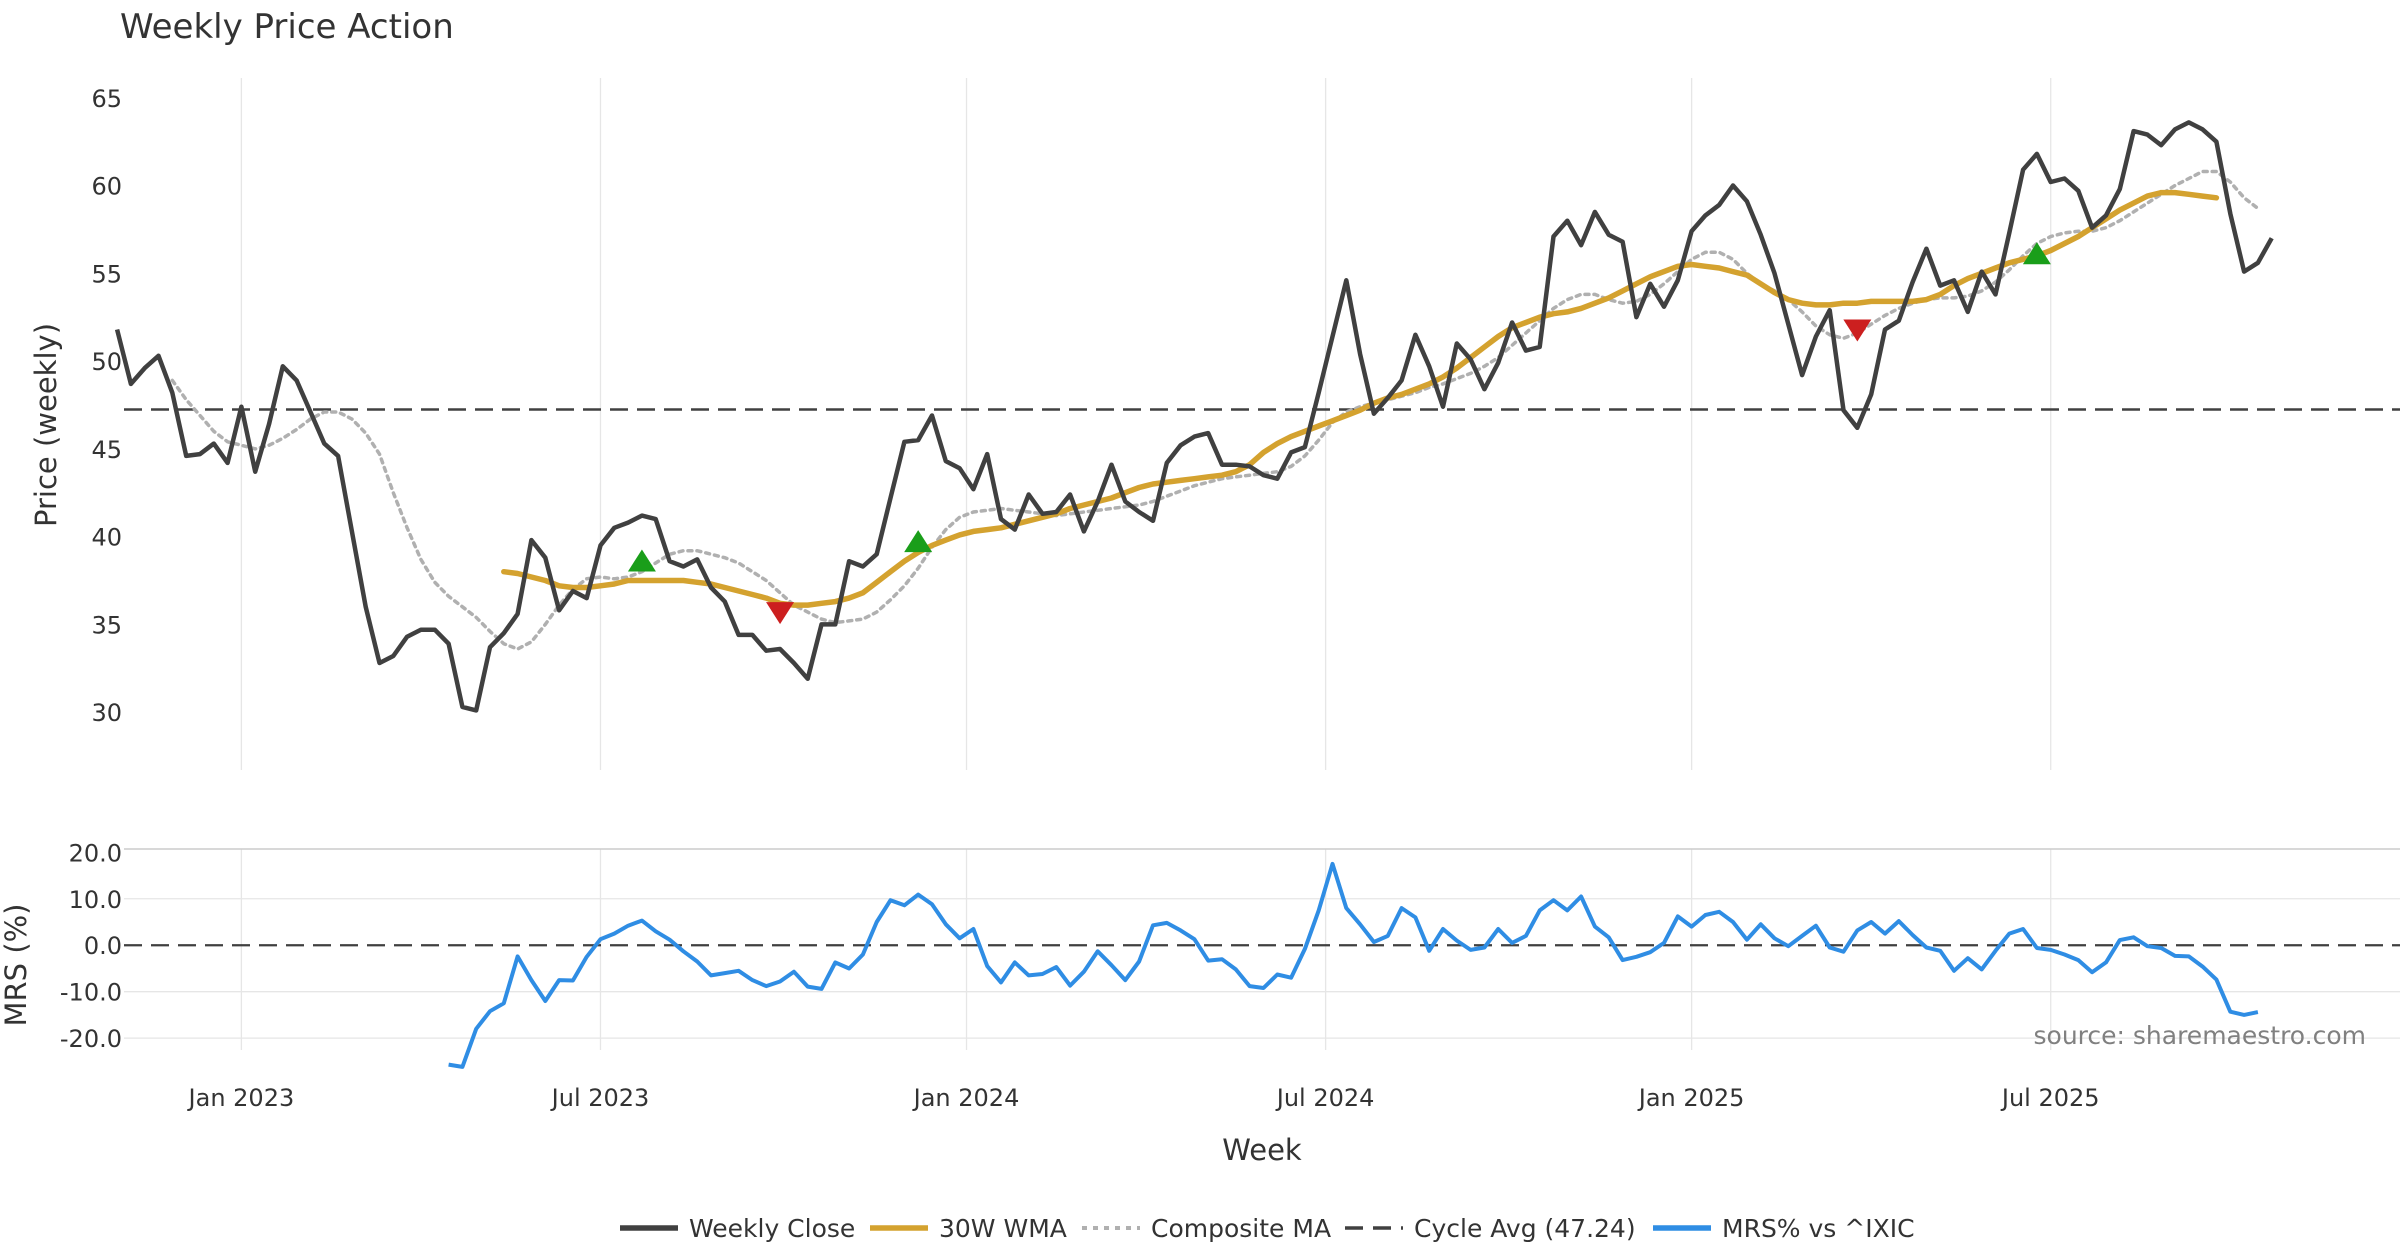 This screenshot has height=1260, width=2400. What do you see at coordinates (1691, 1098) in the screenshot?
I see `x-tick-label: Jan 2025` at bounding box center [1691, 1098].